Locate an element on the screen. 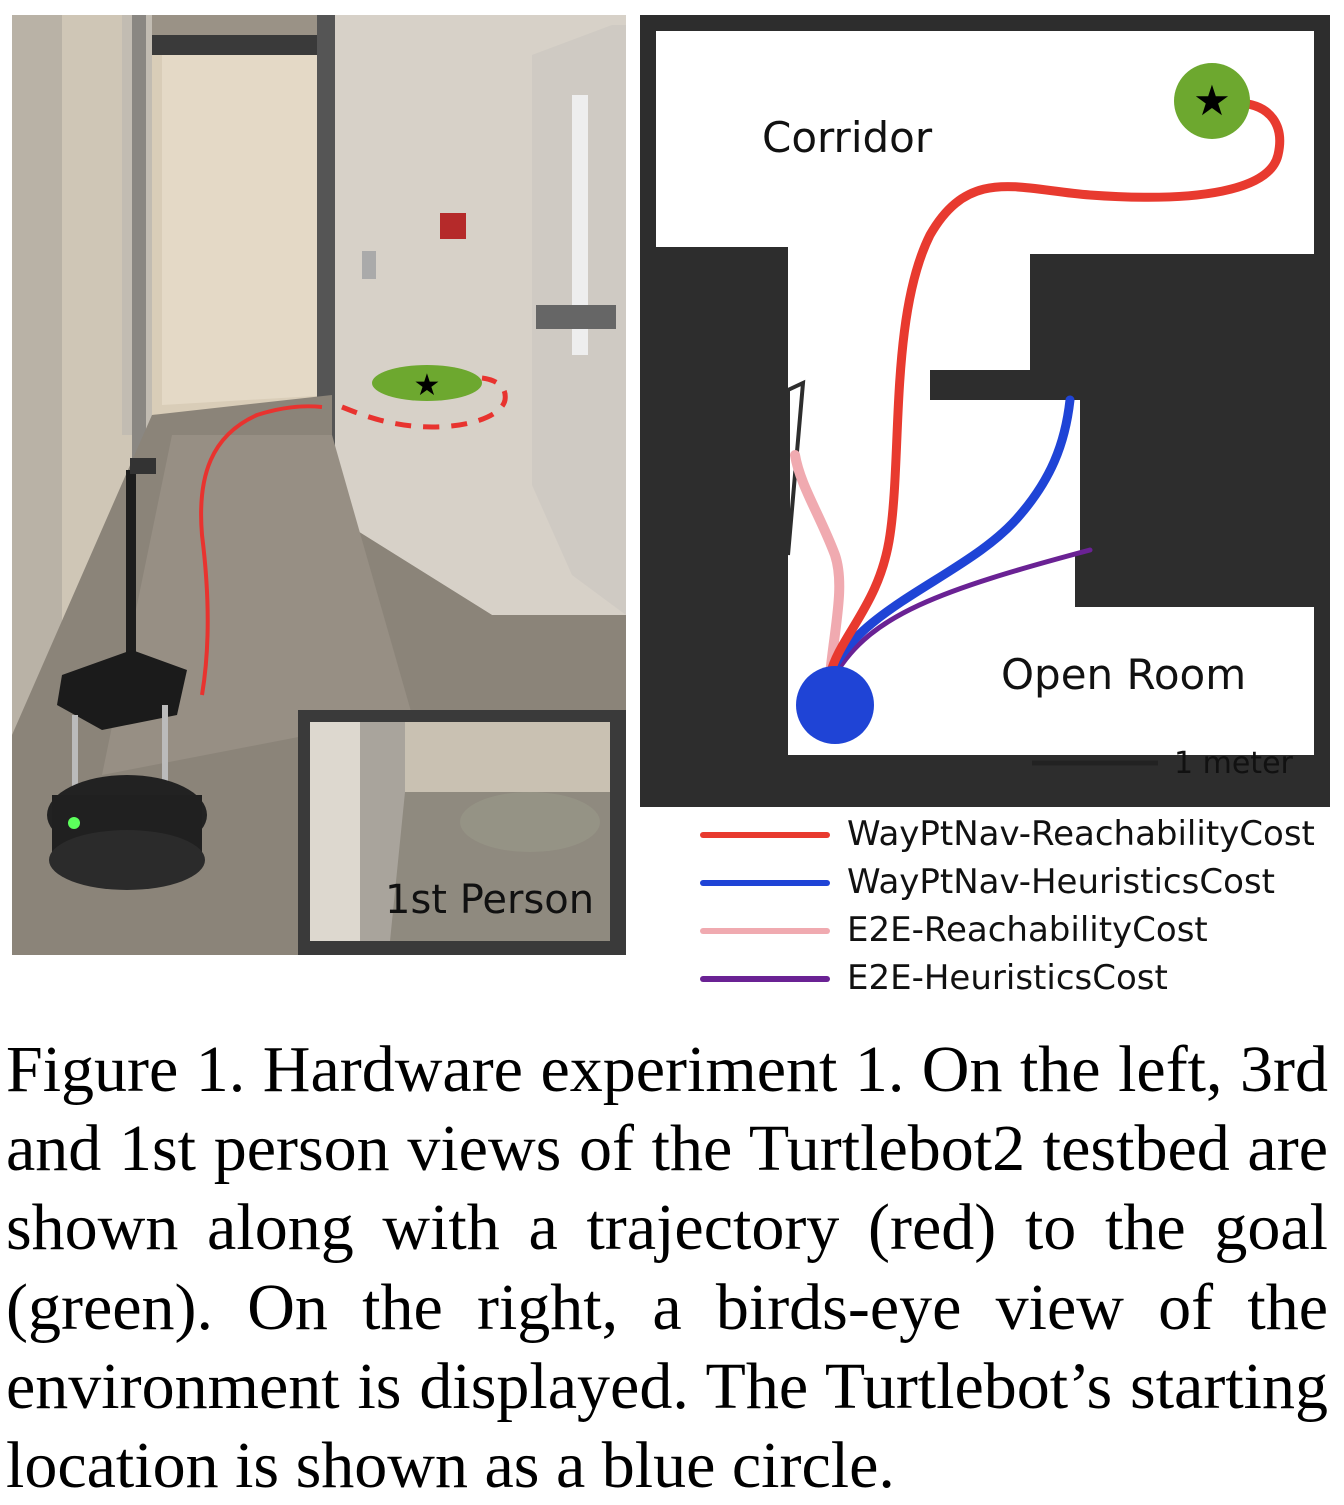 Image resolution: width=1344 pixels, height=1505 pixels. corridor-label: Corridor is located at coordinates (847, 137).